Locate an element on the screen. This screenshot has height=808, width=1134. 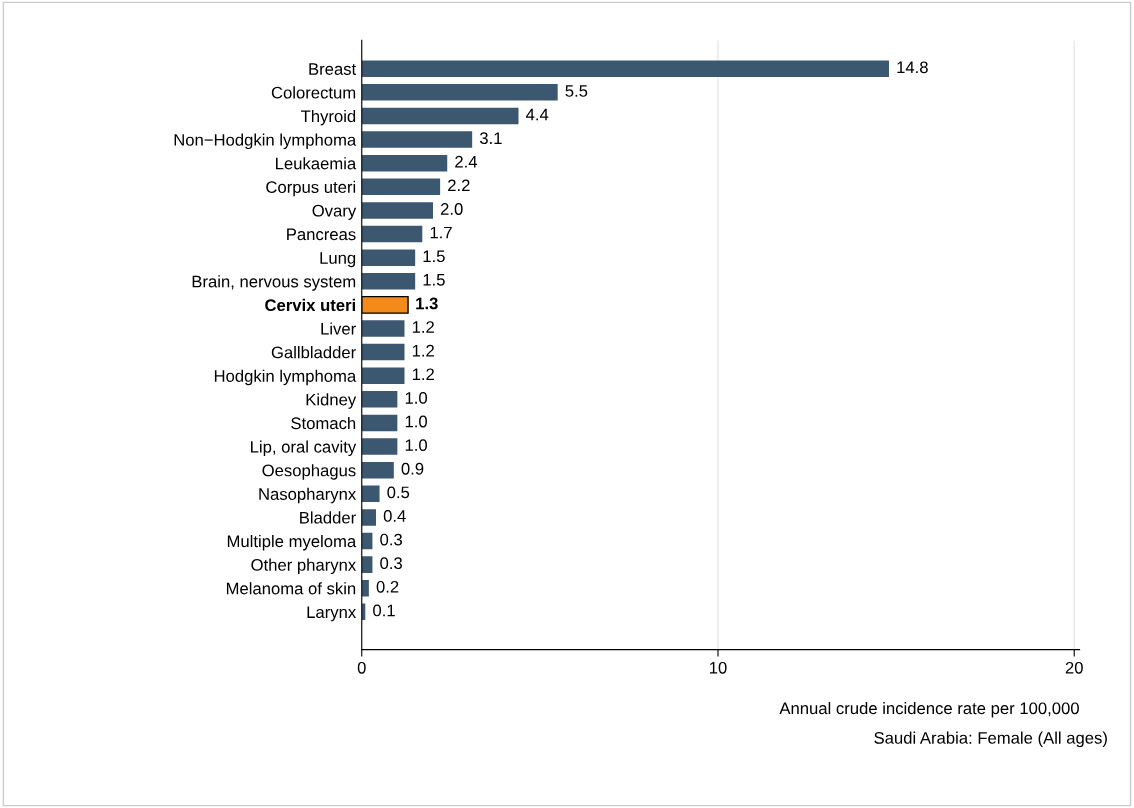
y-tick-label: Nasopharynx is located at coordinates (308, 495).